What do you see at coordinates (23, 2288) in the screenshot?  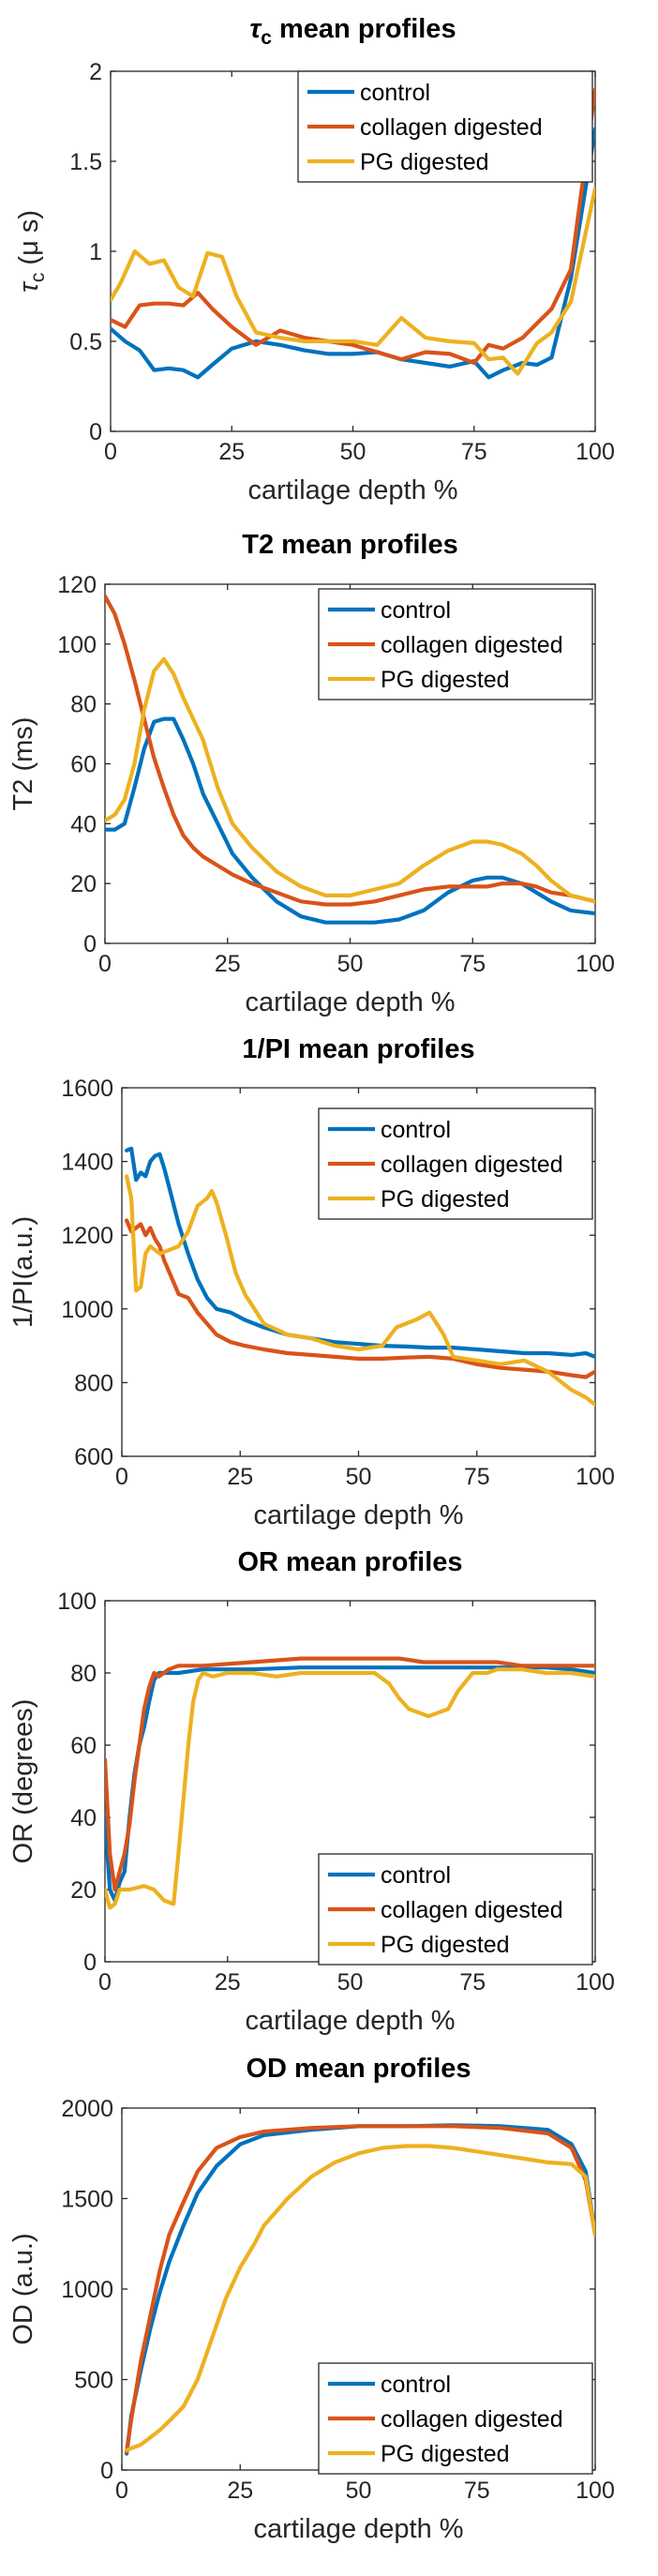 I see `y-axis-label: OD (a.u.)` at bounding box center [23, 2288].